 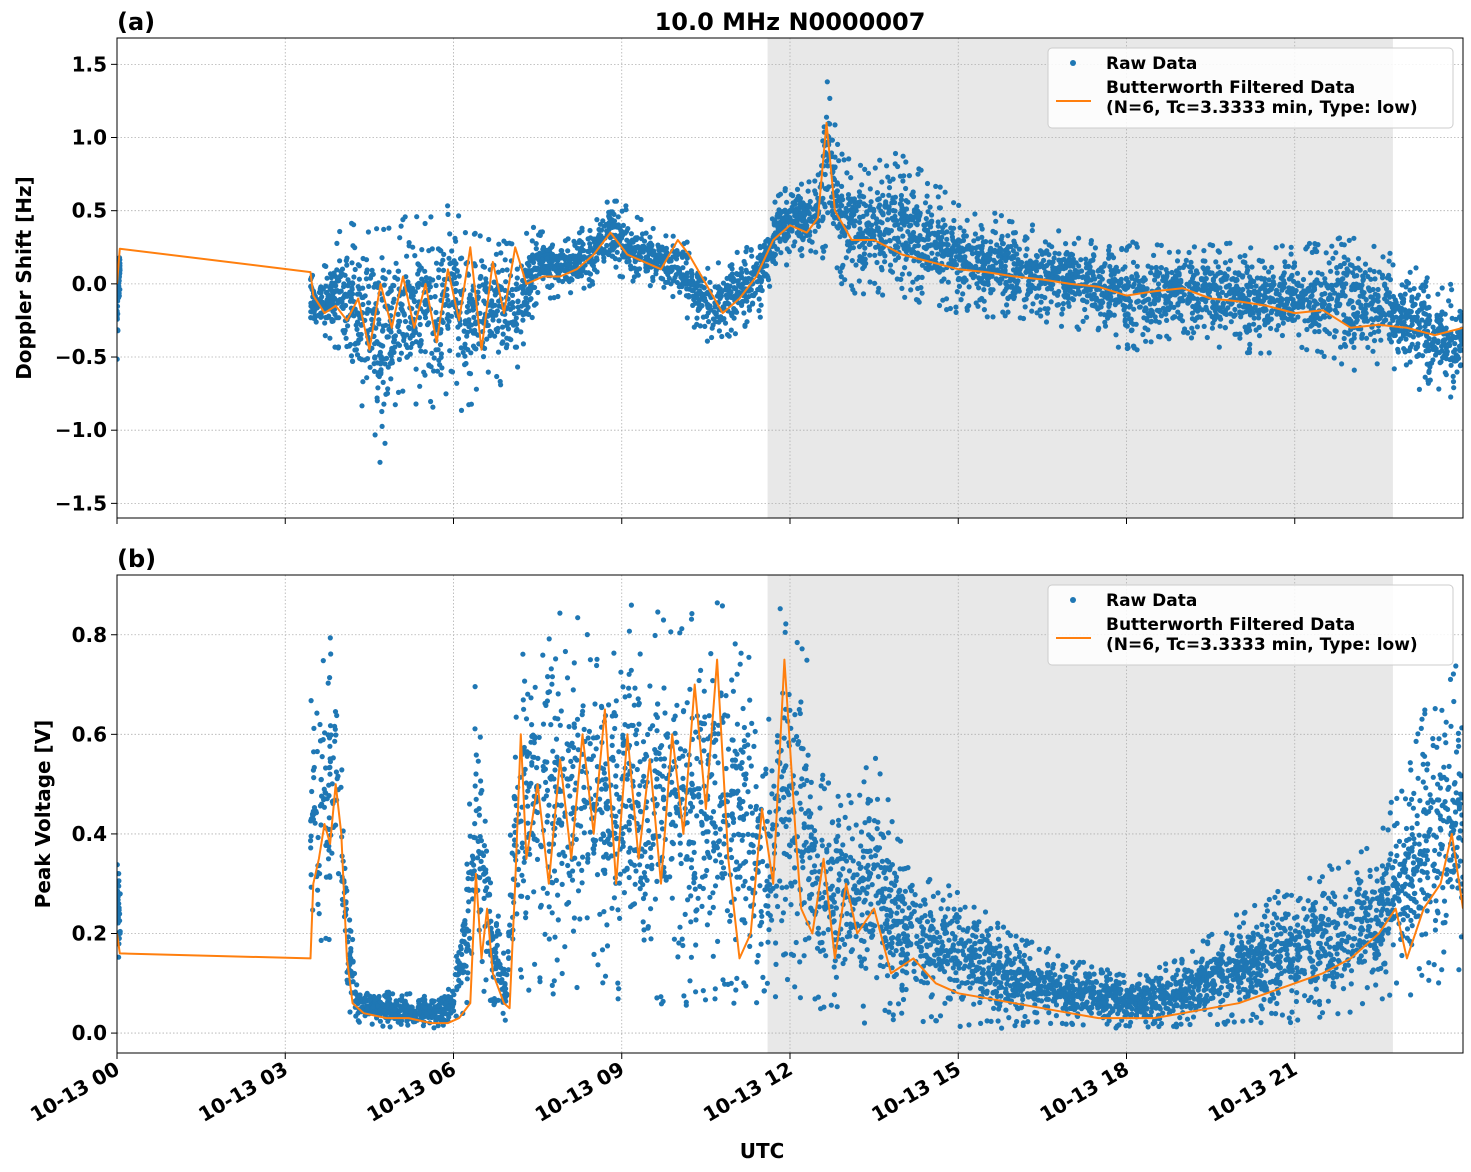 I want to click on y-tick-label: 0.0, so click(x=89, y=284).